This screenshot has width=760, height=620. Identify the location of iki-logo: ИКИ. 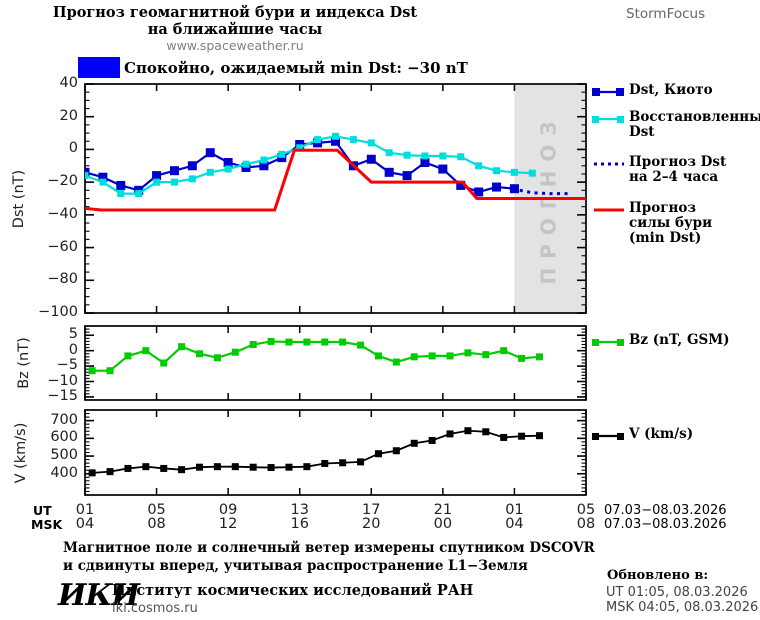
(99, 595).